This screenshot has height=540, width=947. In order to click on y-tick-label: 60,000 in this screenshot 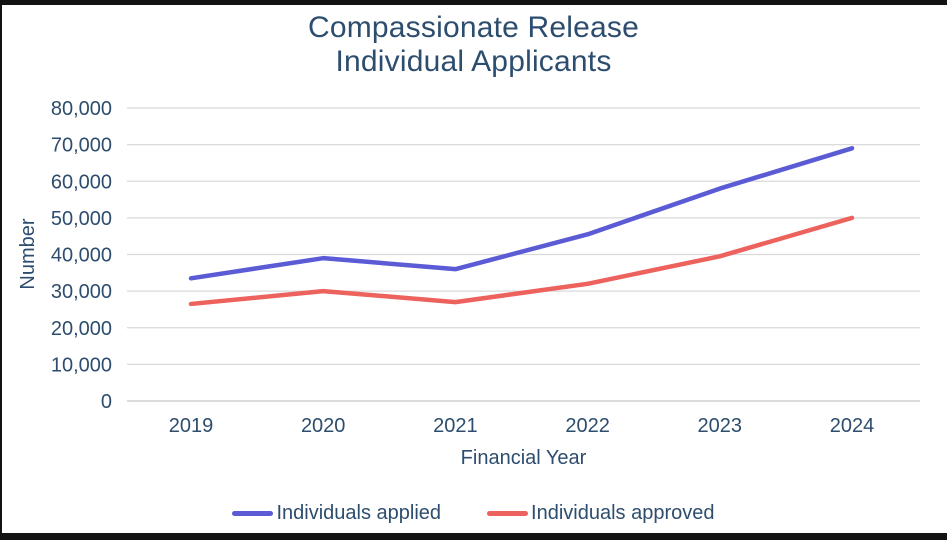, I will do `click(81, 182)`.